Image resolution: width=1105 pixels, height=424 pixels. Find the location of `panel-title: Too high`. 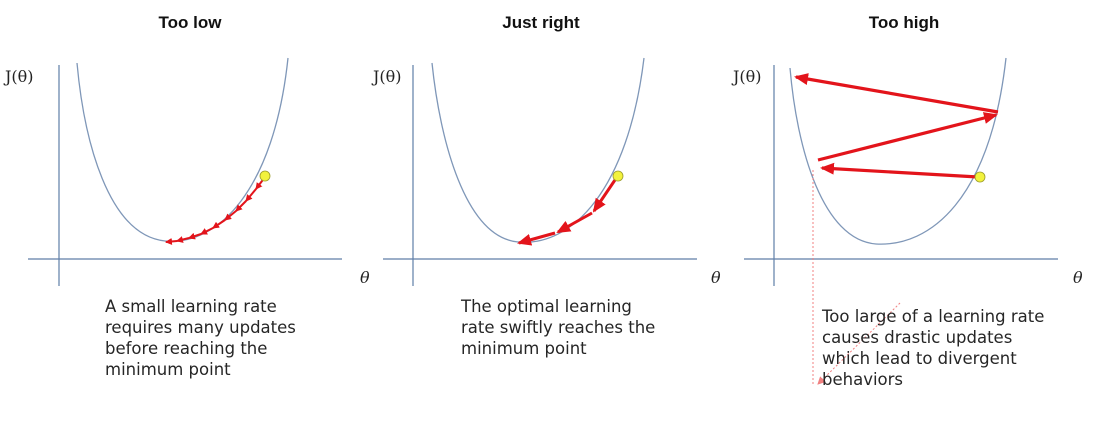

panel-title: Too high is located at coordinates (904, 22).